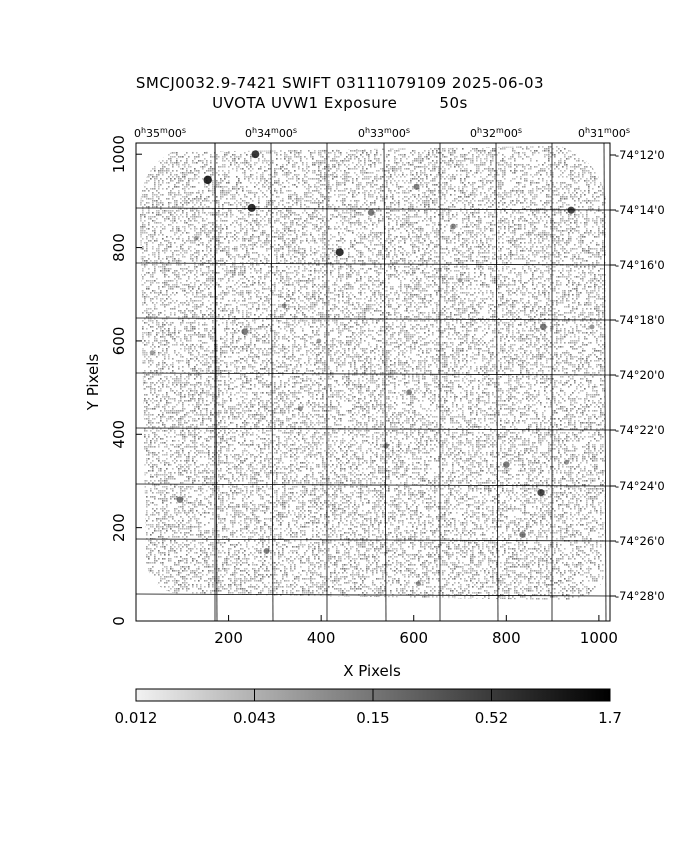 Image resolution: width=680 pixels, height=850 pixels. What do you see at coordinates (610, 718) in the screenshot?
I see `colorbar-tick-label: 1.7` at bounding box center [610, 718].